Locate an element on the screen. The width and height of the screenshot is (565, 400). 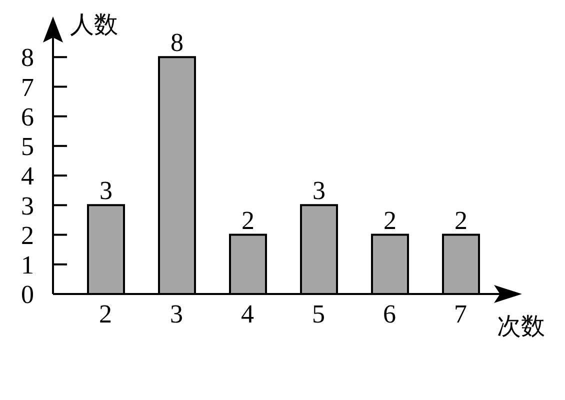
y-tick-label: 1 is located at coordinates (27, 265).